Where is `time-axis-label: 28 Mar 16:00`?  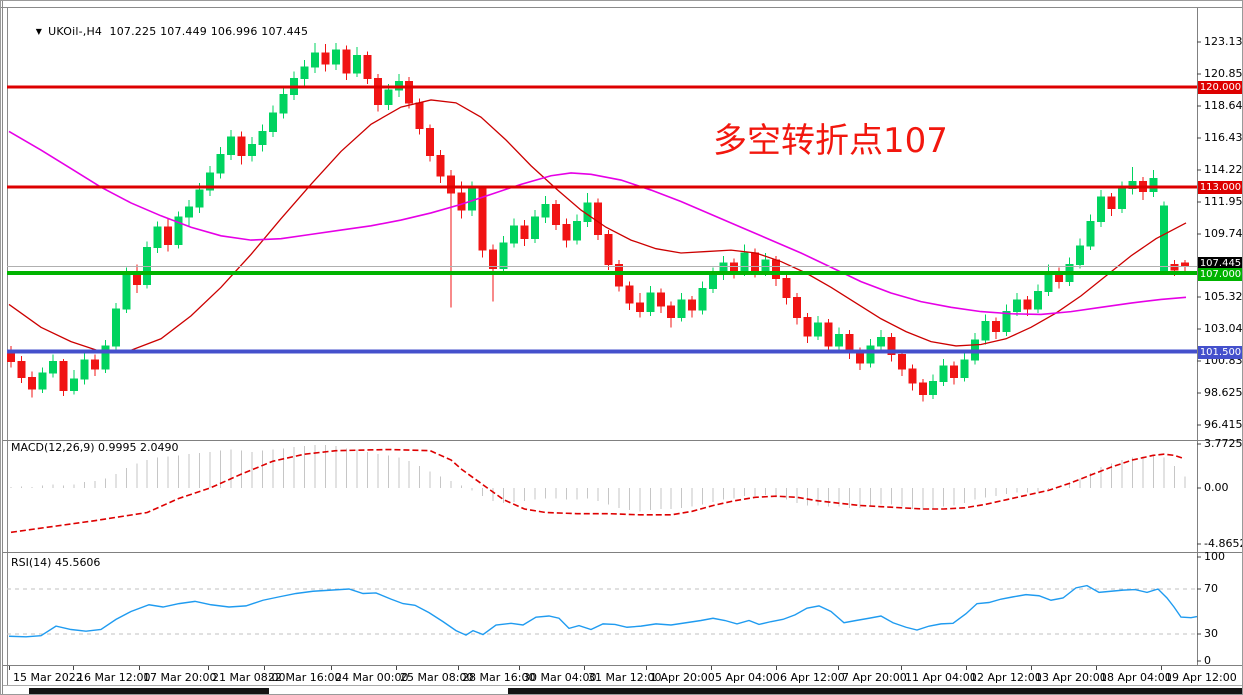 time-axis-label: 28 Mar 16:00 is located at coordinates (499, 677).